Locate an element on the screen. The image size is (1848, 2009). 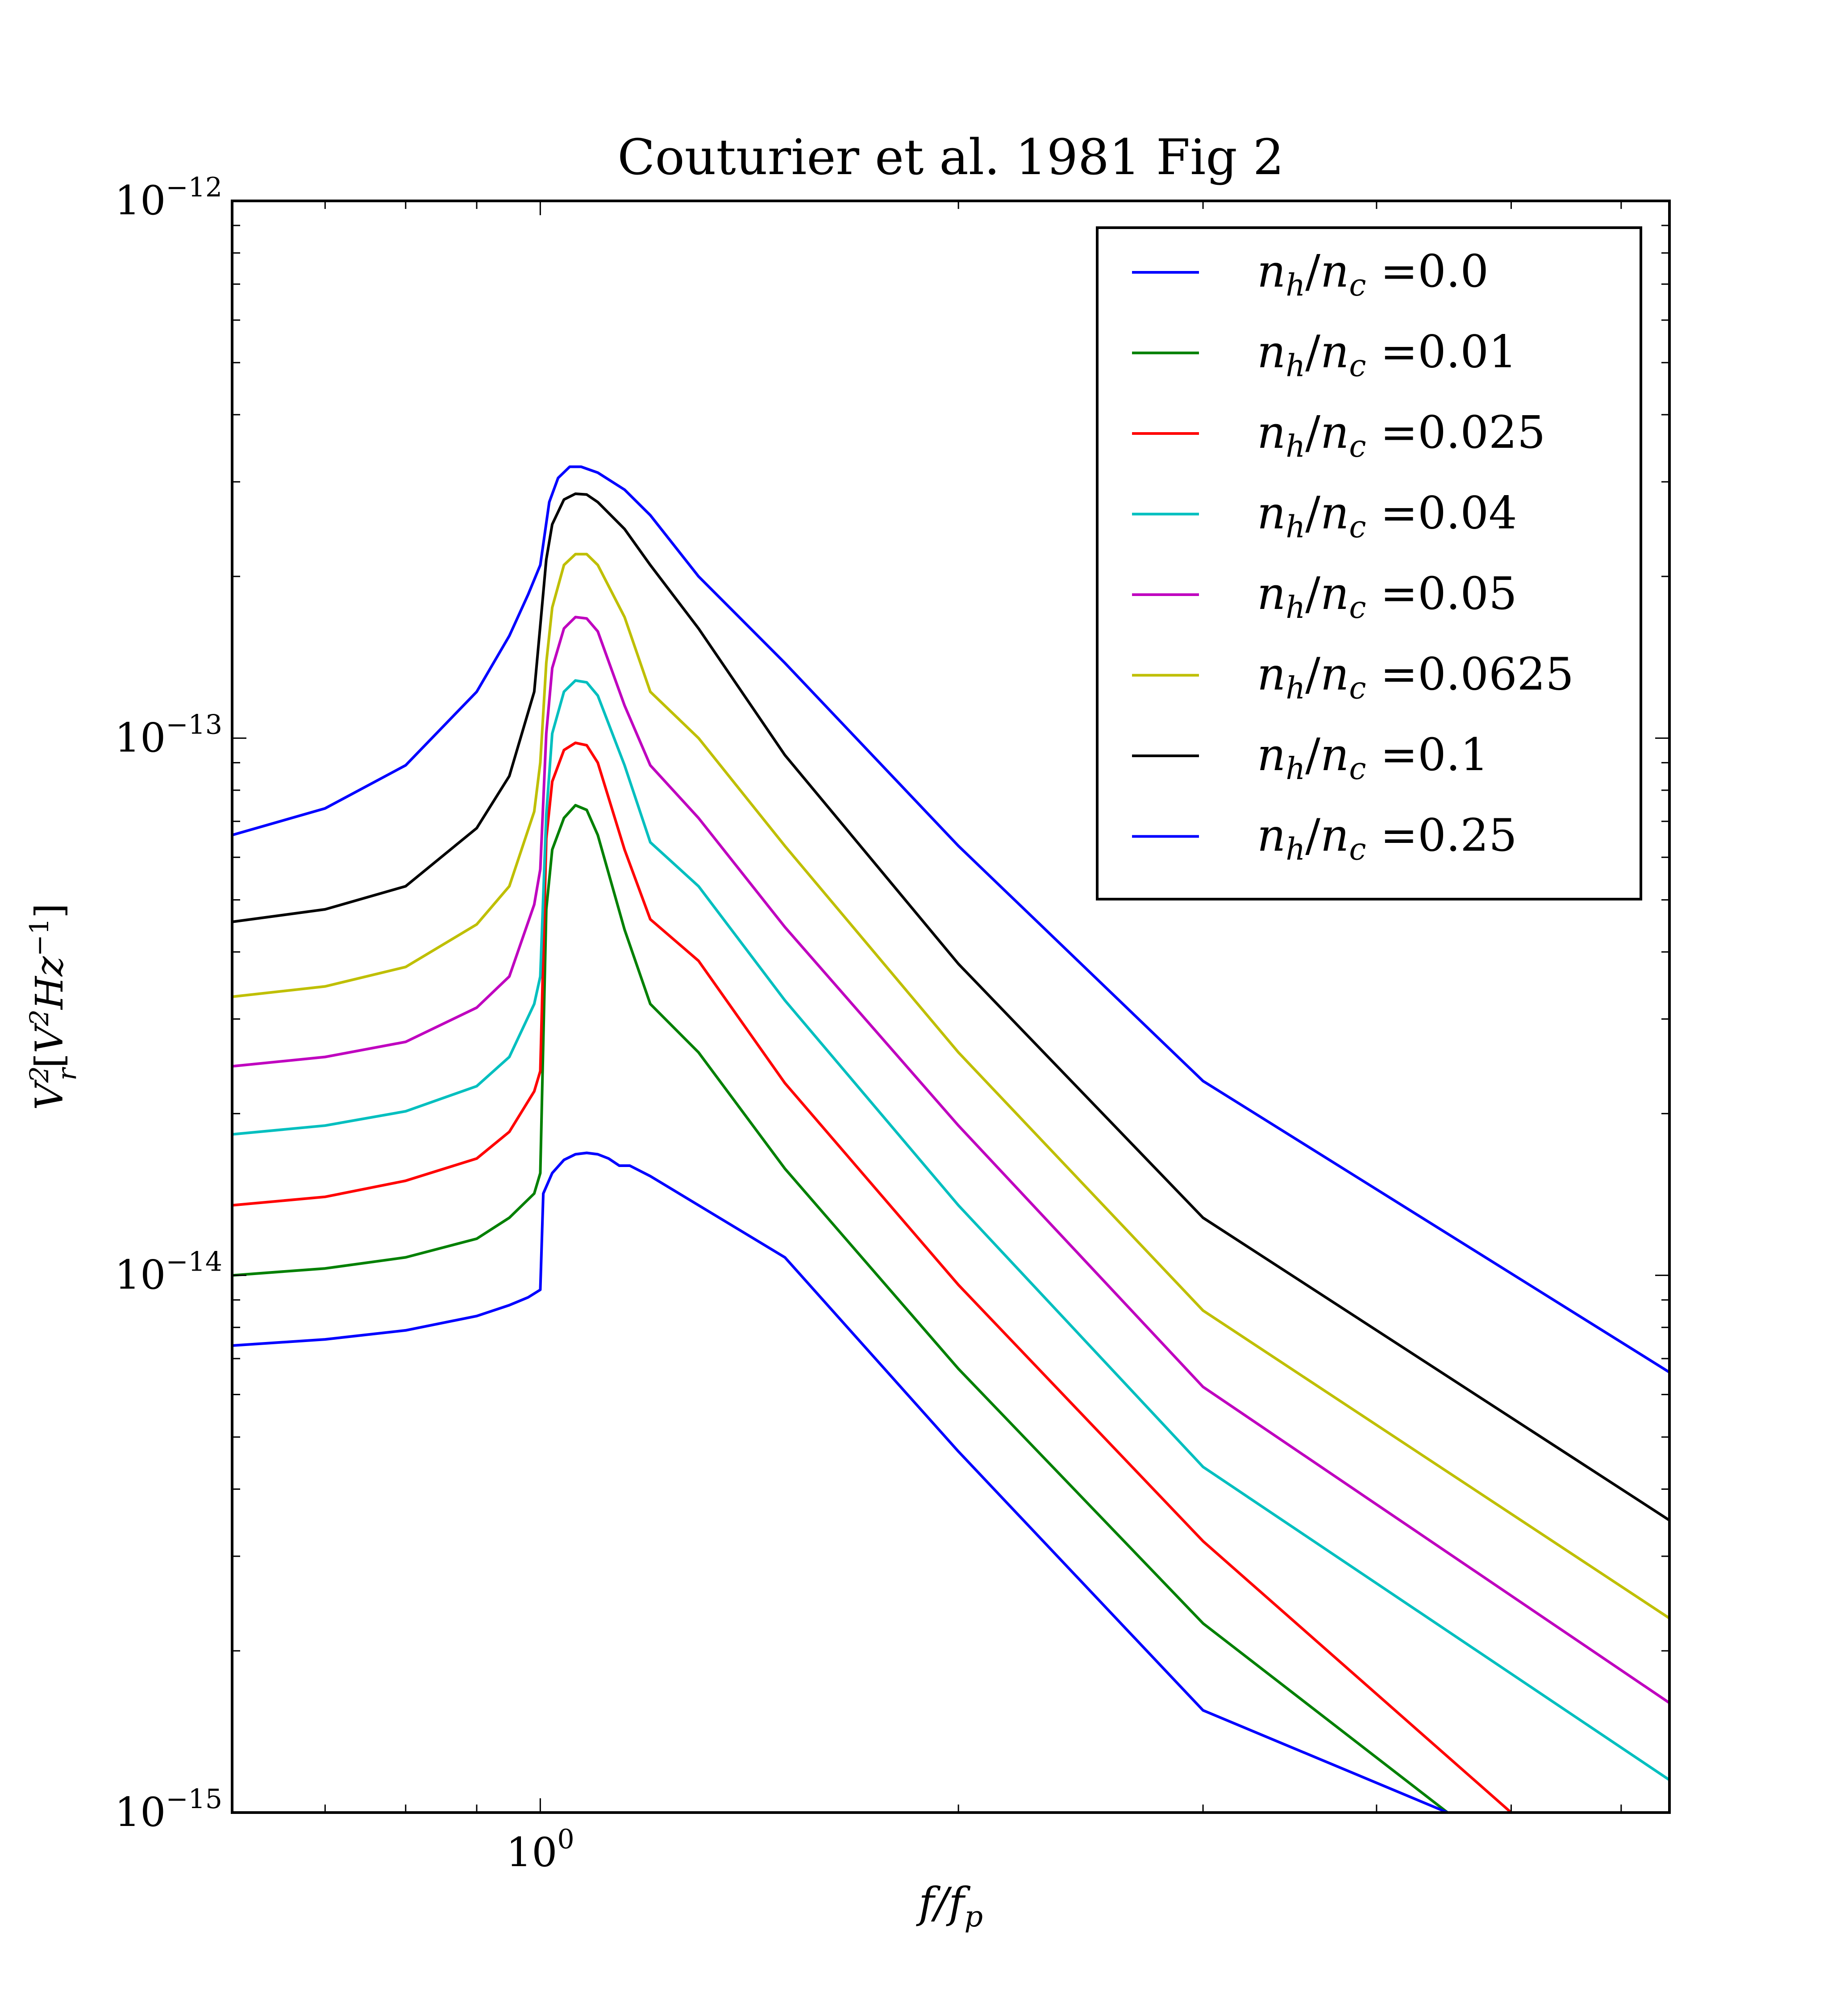
legend-label-1: nh/nc =0.01 is located at coordinates (1387, 355).